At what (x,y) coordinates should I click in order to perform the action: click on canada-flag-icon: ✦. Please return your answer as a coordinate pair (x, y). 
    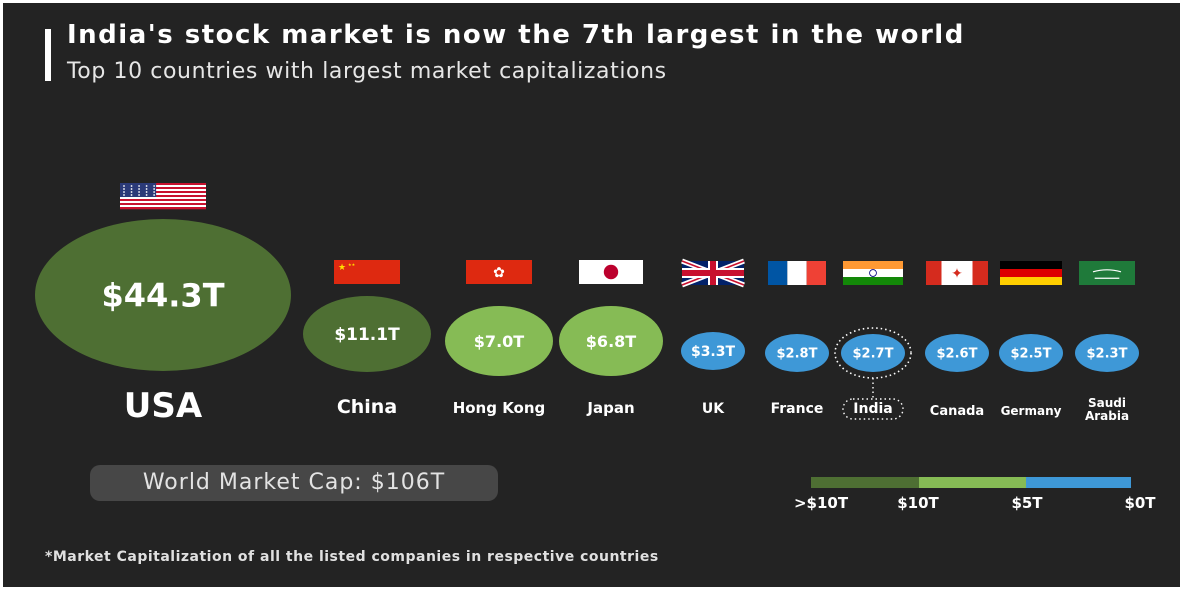
    Looking at the image, I should click on (957, 273).